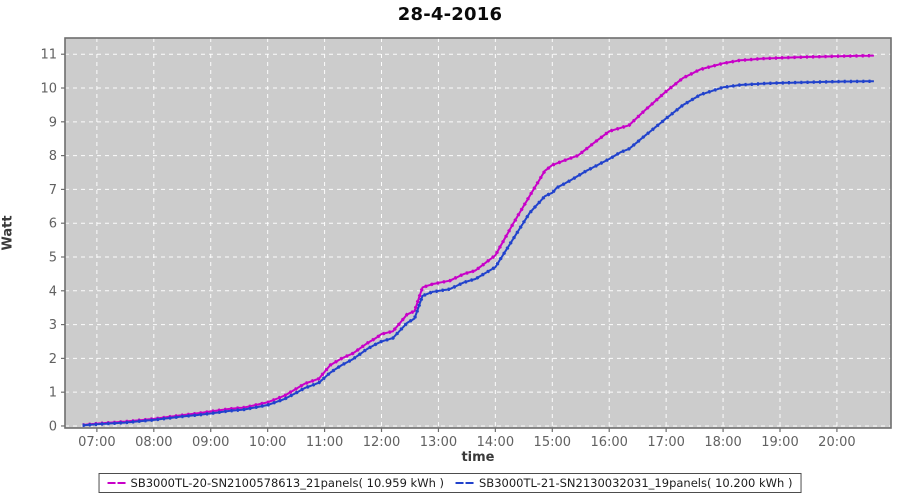 Image resolution: width=900 pixels, height=500 pixels. I want to click on x-tick-label: 19:00, so click(779, 442).